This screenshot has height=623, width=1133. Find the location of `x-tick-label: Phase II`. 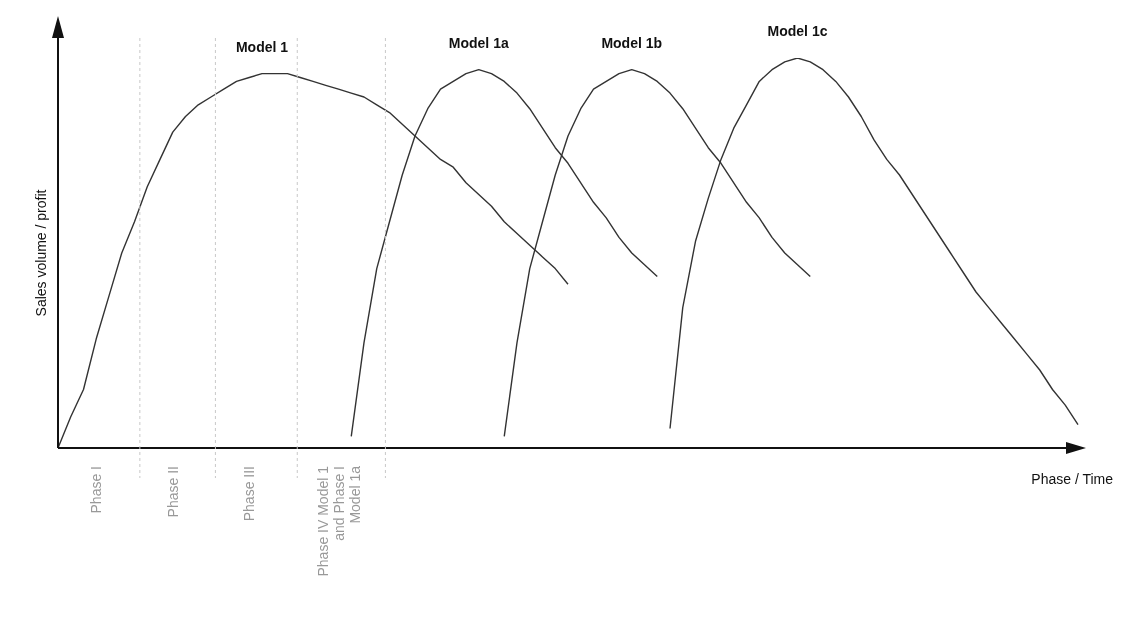

x-tick-label: Phase II is located at coordinates (172, 492).